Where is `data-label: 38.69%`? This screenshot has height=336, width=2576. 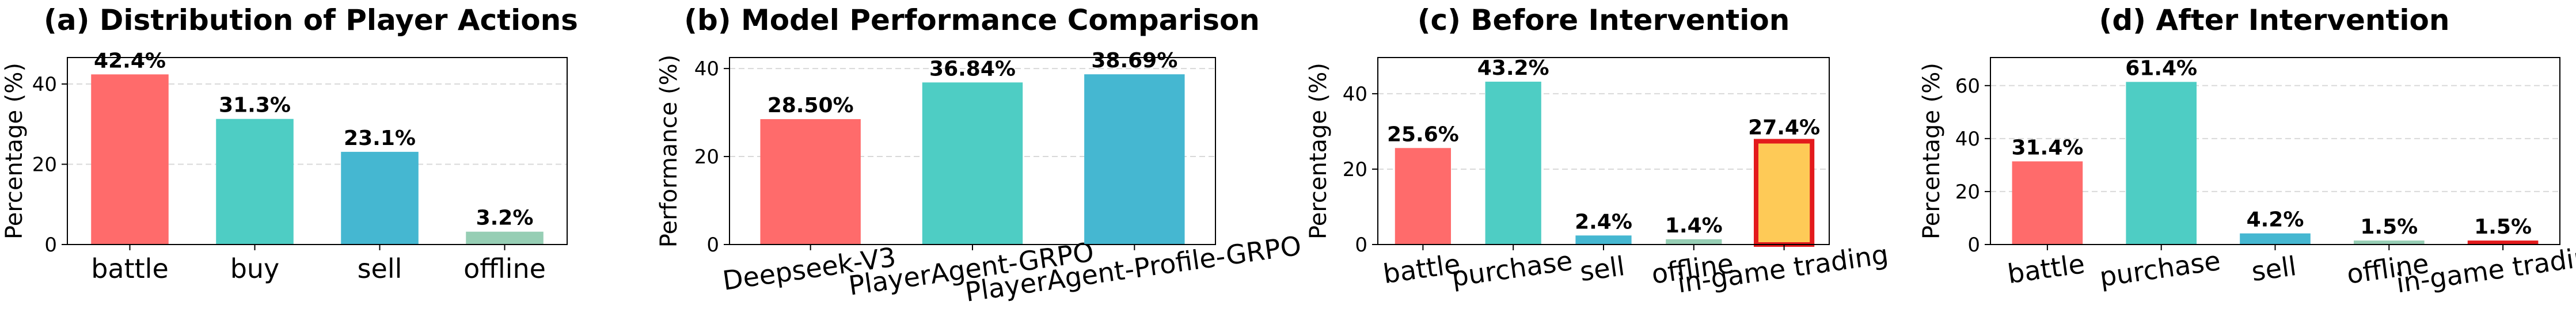
data-label: 38.69% is located at coordinates (1134, 60).